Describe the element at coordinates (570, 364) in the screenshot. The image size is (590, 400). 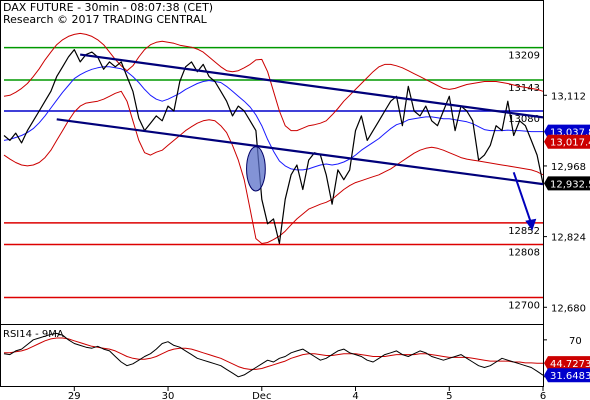
I see `value-tag-label: 44.7273` at that location.